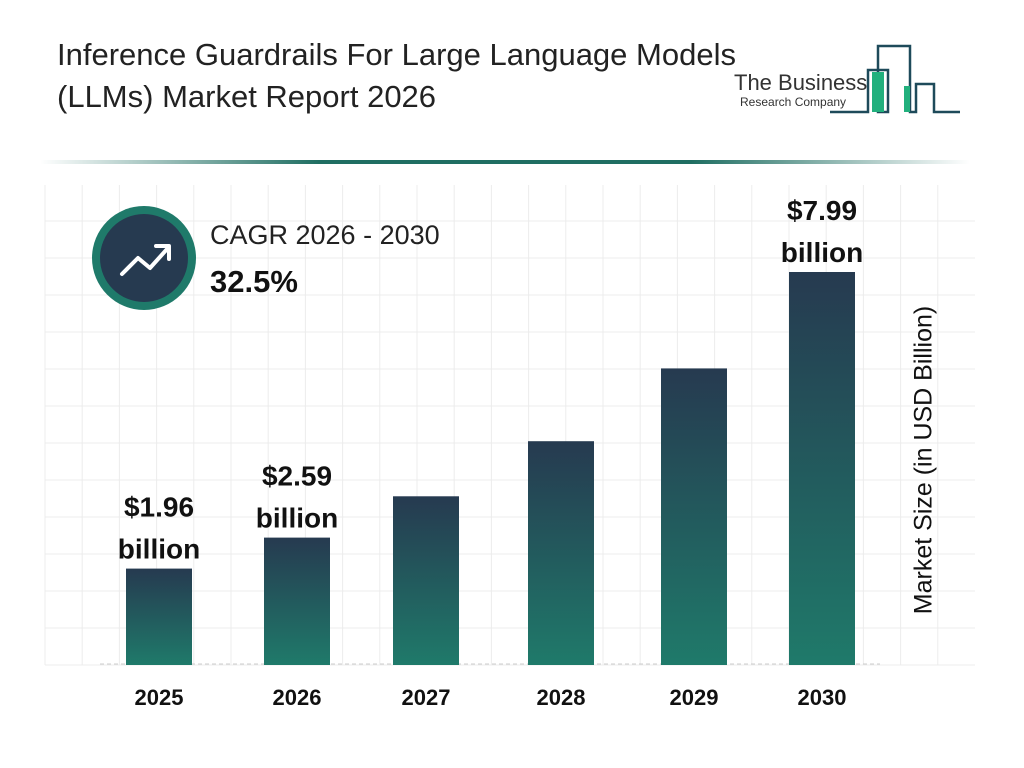 The width and height of the screenshot is (1024, 768). I want to click on bar-2028, so click(561, 553).